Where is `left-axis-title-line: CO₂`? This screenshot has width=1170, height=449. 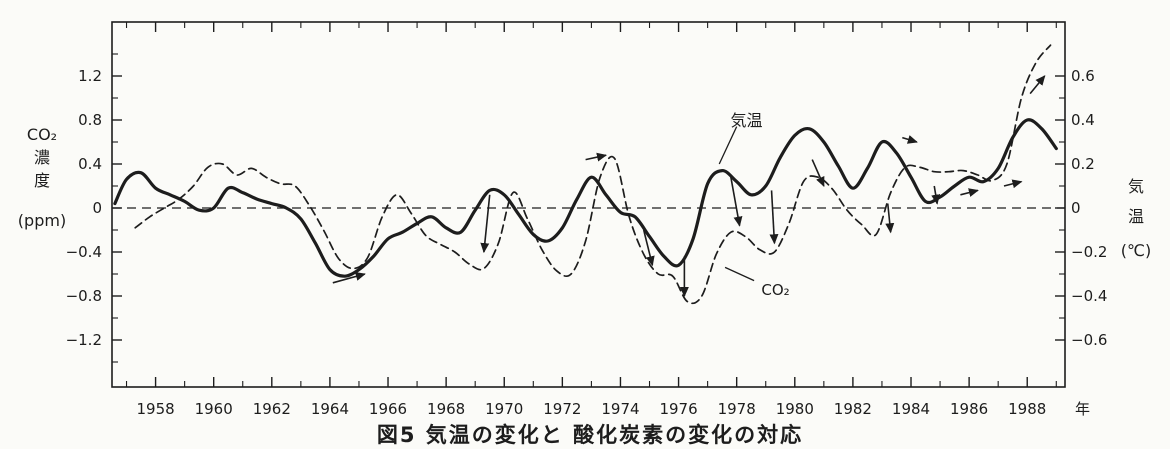 left-axis-title-line: CO₂ is located at coordinates (42, 134).